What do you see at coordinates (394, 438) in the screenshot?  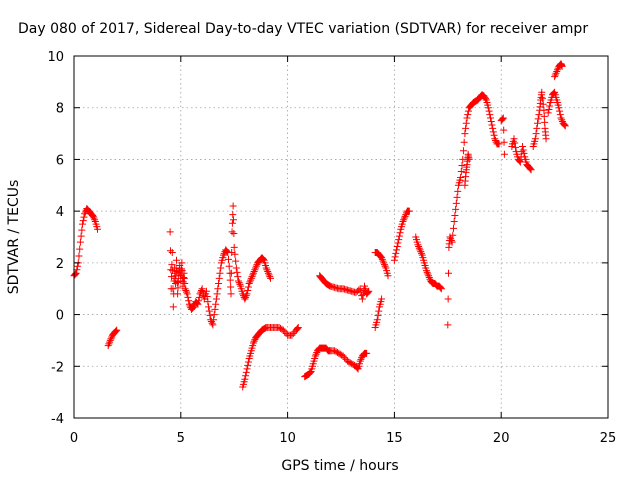 I see `x-tick-label: 15` at bounding box center [394, 438].